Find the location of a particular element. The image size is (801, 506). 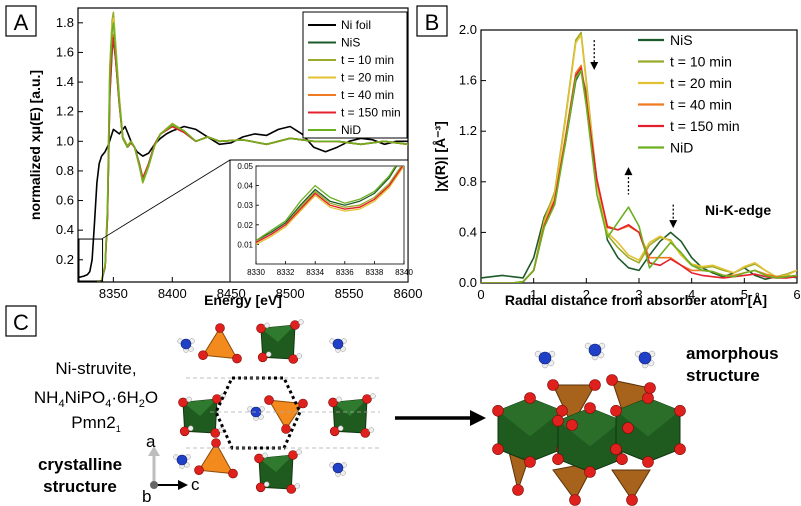

panel-a-x-tick-label: 8450 is located at coordinates (231, 293).